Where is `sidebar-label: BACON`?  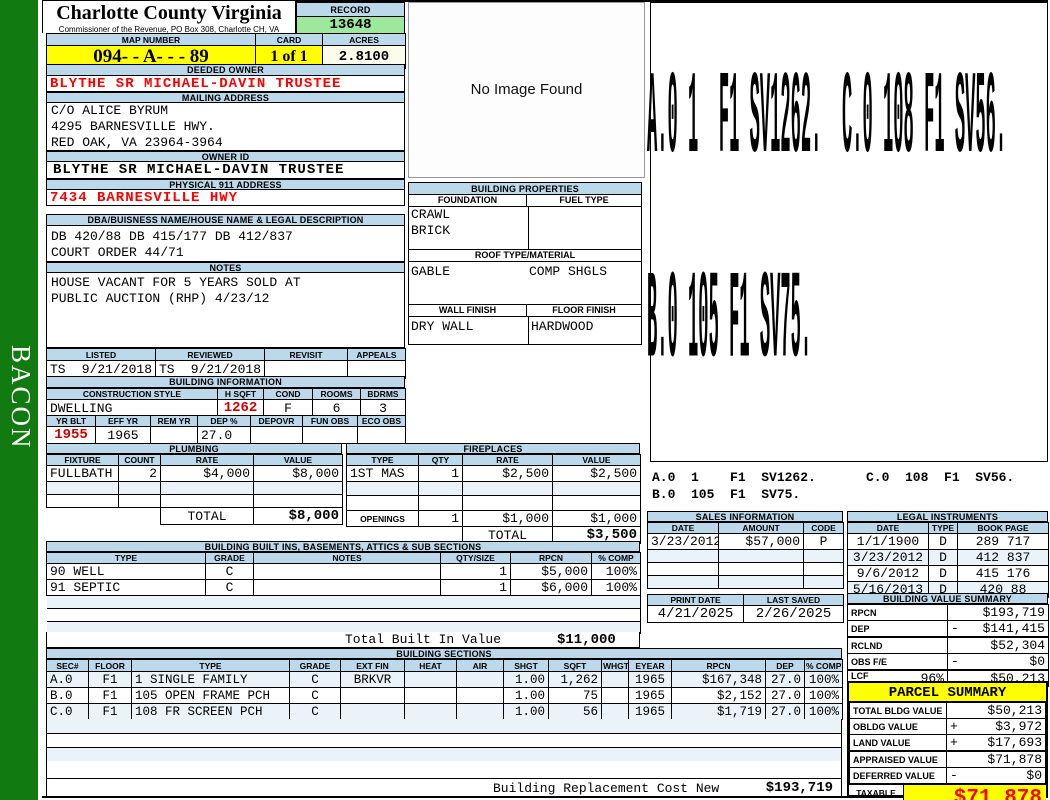
sidebar-label: BACON is located at coordinates (21, 397).